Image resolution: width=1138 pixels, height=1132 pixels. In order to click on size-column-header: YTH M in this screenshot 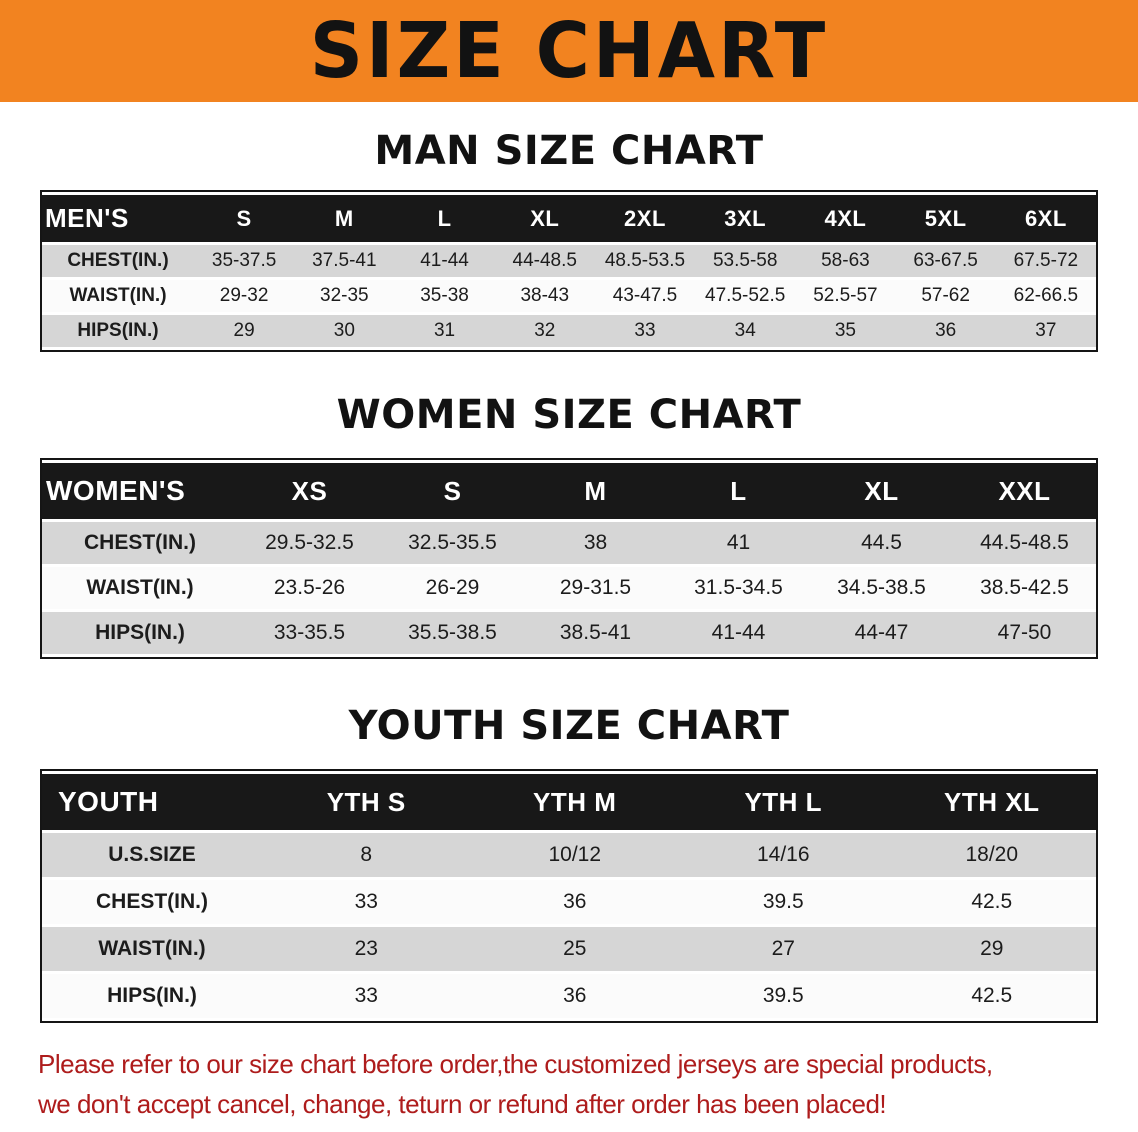, I will do `click(574, 802)`.